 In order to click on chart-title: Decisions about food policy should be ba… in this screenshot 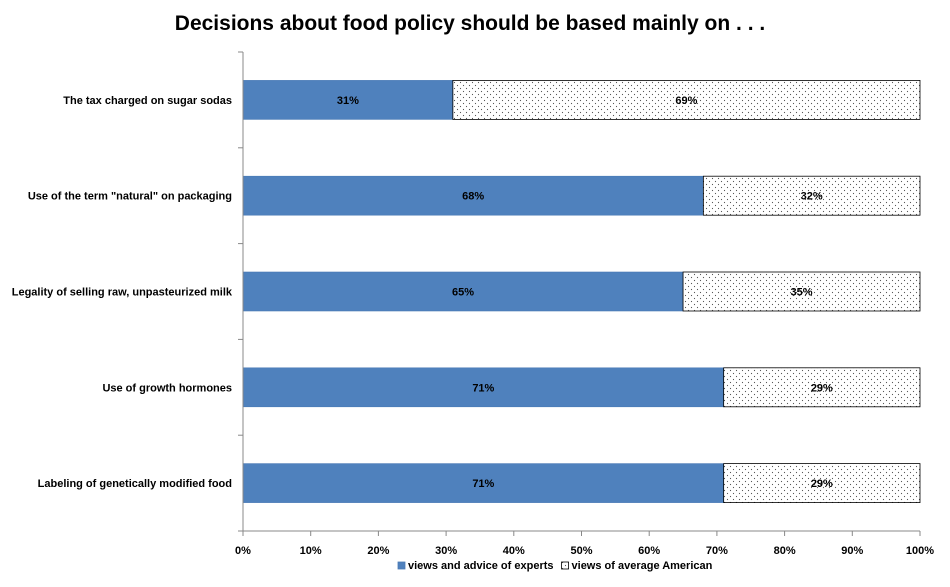, I will do `click(470, 23)`.